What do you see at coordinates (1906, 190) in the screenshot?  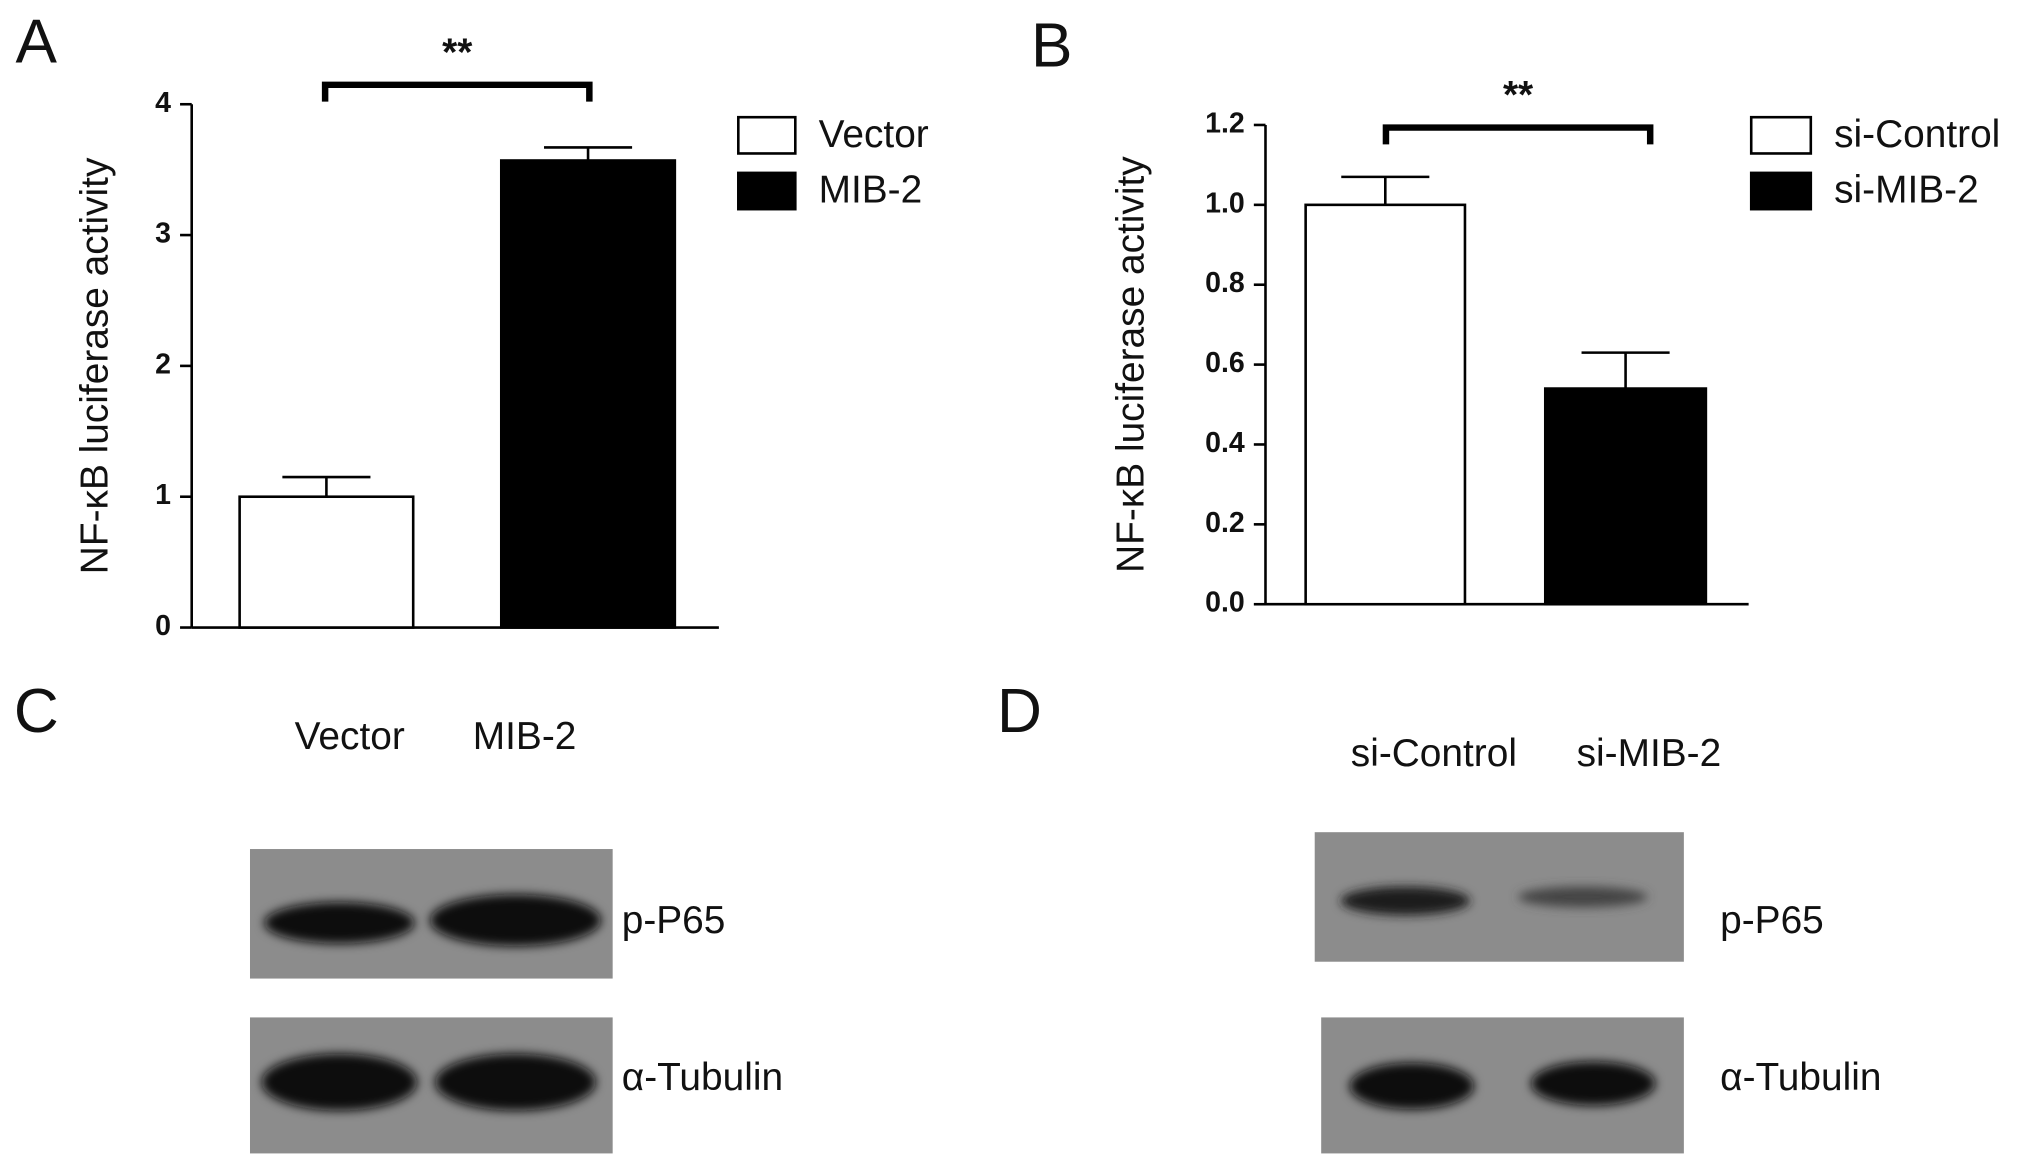 I see `legend-label: si-MIB-2` at bounding box center [1906, 190].